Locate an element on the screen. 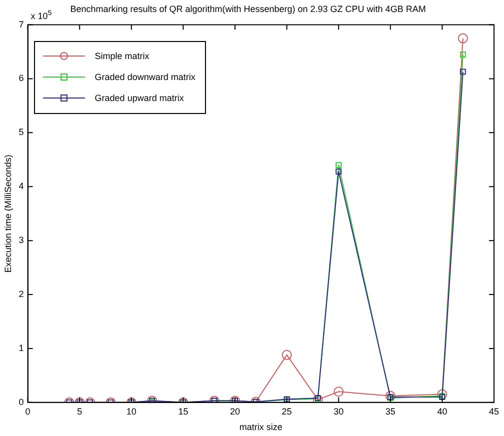  y-tick-label: 4 is located at coordinates (21, 186).